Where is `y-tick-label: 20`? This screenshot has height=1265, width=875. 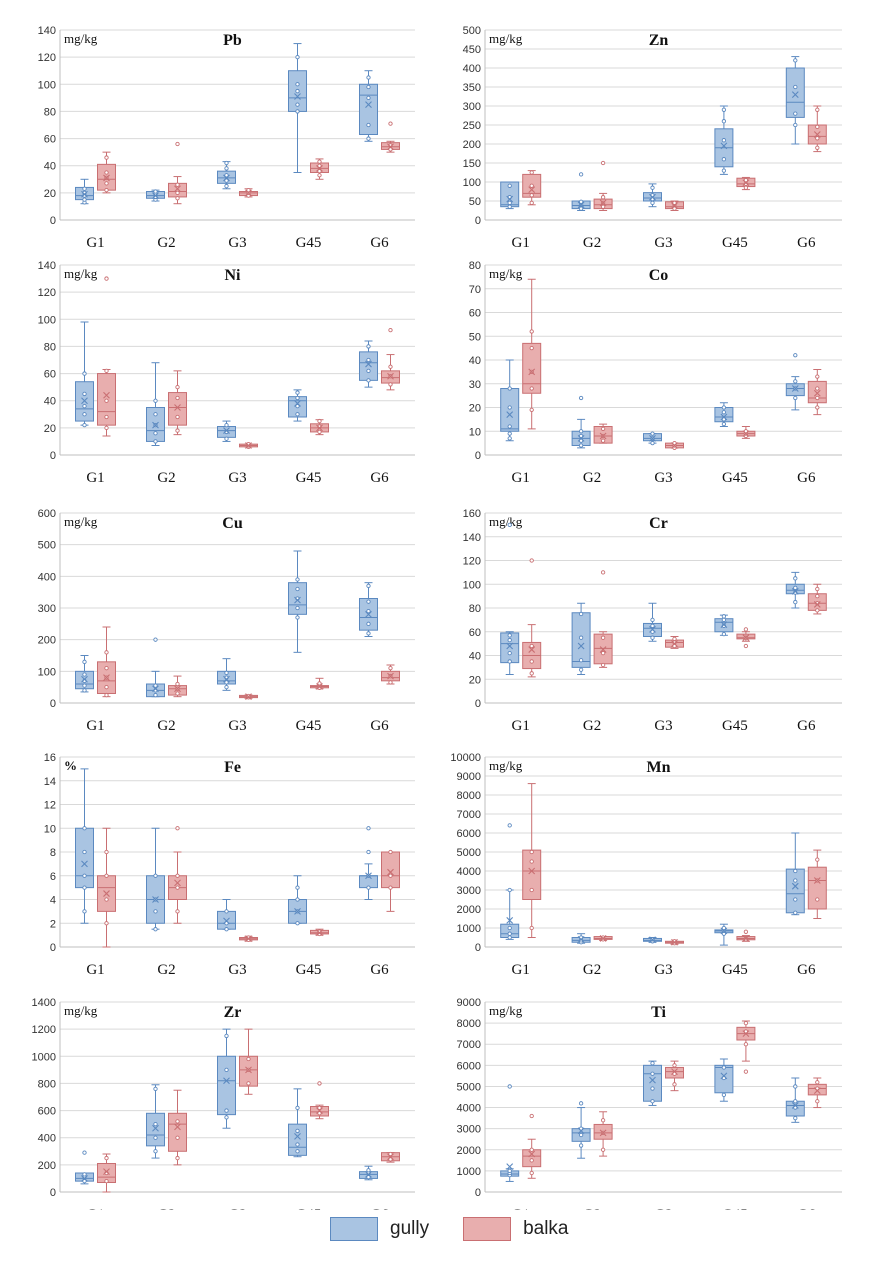 y-tick-label: 20 is located at coordinates (50, 194).